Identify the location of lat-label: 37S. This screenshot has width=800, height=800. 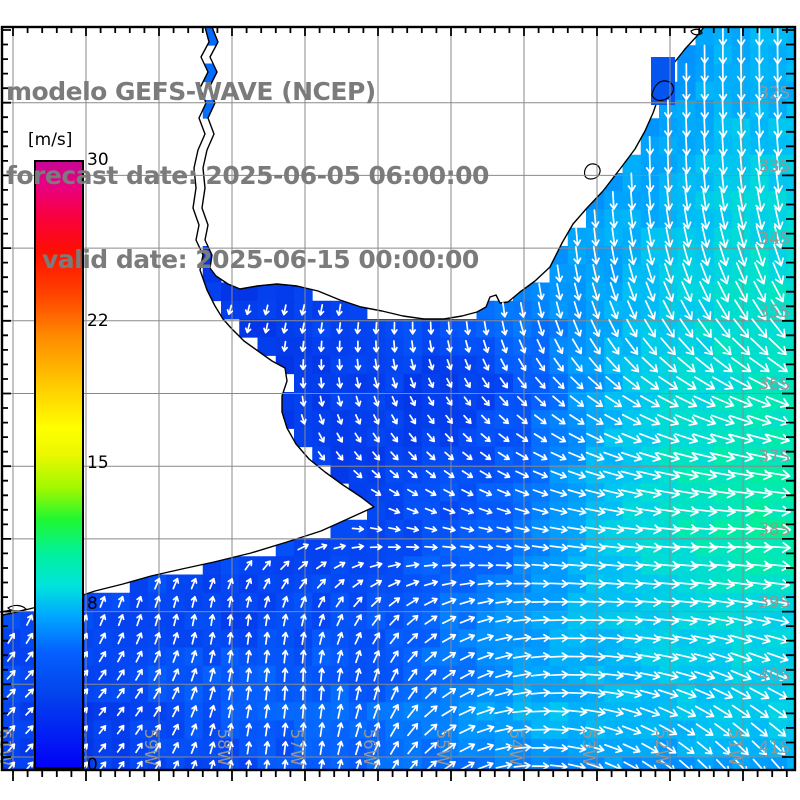
(774, 456).